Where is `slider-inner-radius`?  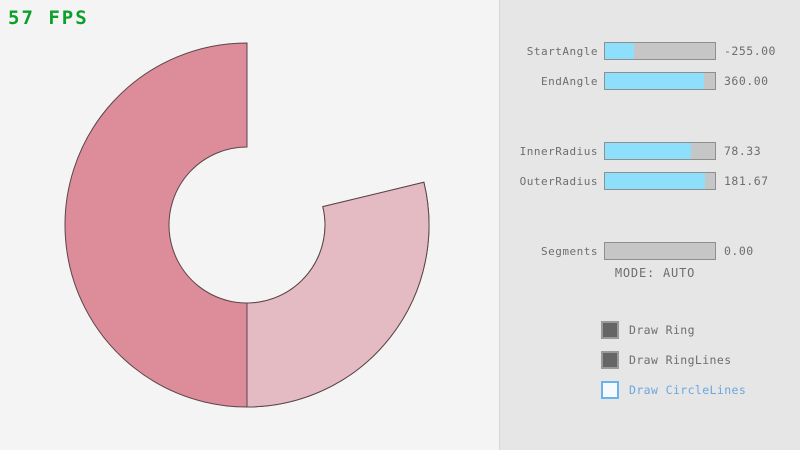 slider-inner-radius is located at coordinates (660, 151).